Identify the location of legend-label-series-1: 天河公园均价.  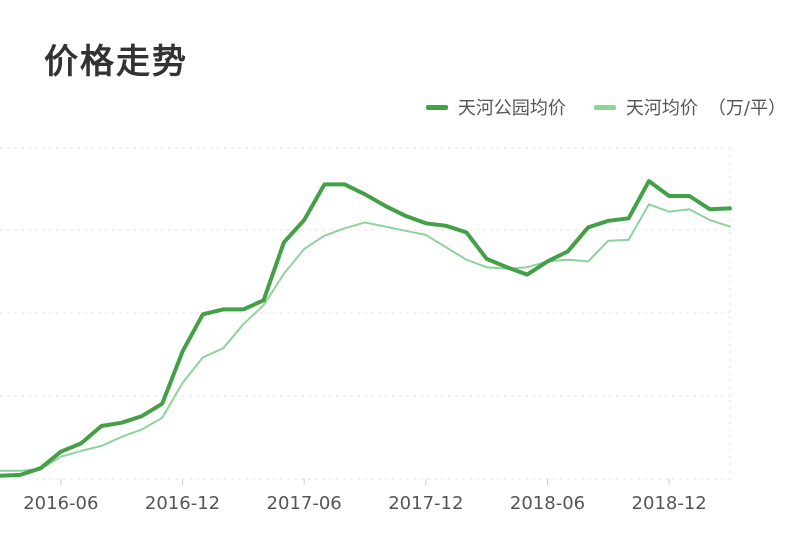
(511, 108).